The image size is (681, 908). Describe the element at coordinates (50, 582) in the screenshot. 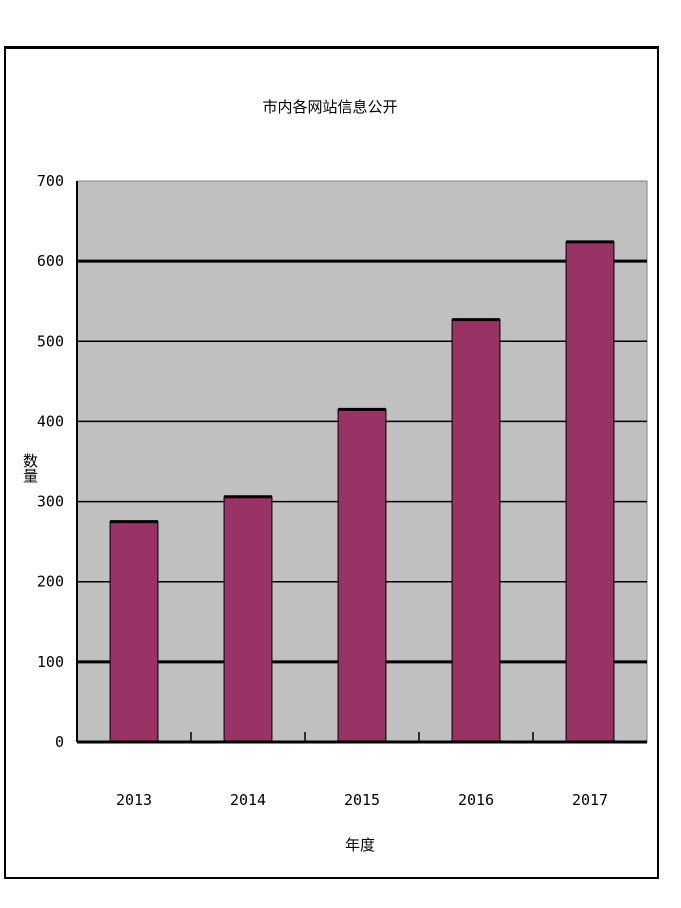

I see `y-tick-label: 200` at that location.